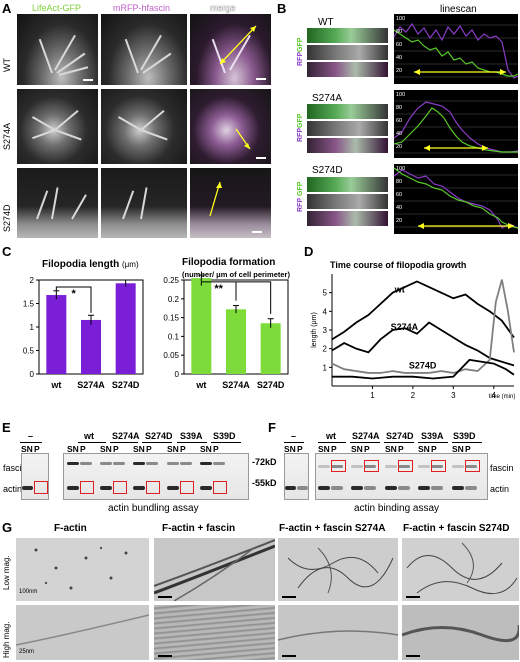 The height and width of the screenshot is (662, 520). Describe the element at coordinates (199, 528) in the screenshot. I see `g-col-factin-fascin: F-actin + fascin` at that location.